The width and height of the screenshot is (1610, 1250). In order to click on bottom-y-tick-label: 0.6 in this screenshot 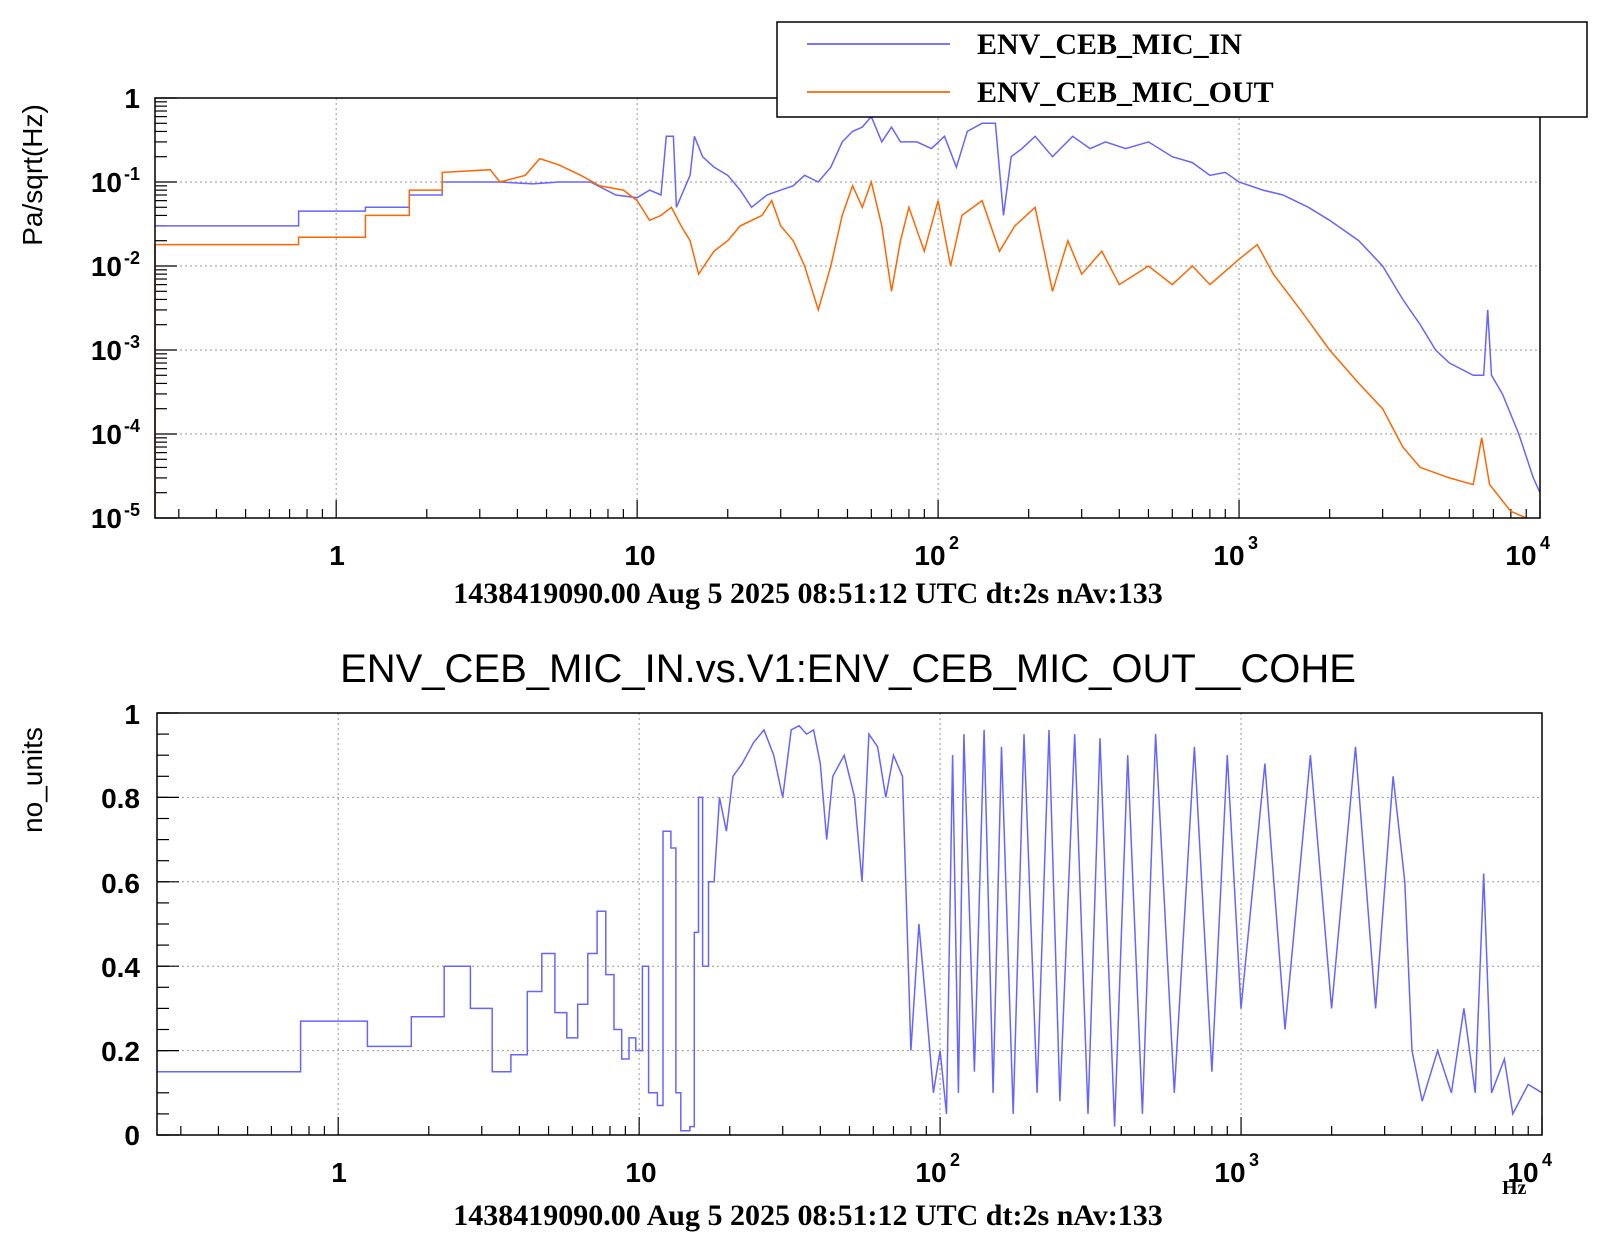, I will do `click(120, 883)`.